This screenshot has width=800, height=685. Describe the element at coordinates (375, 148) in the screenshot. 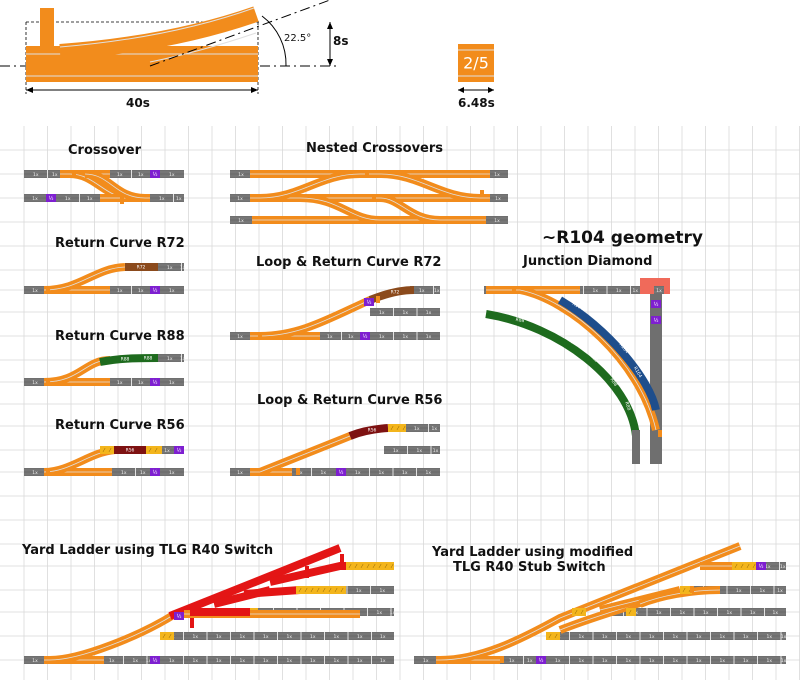

I see `title-nested-crossovers: Nested Crossovers` at that location.